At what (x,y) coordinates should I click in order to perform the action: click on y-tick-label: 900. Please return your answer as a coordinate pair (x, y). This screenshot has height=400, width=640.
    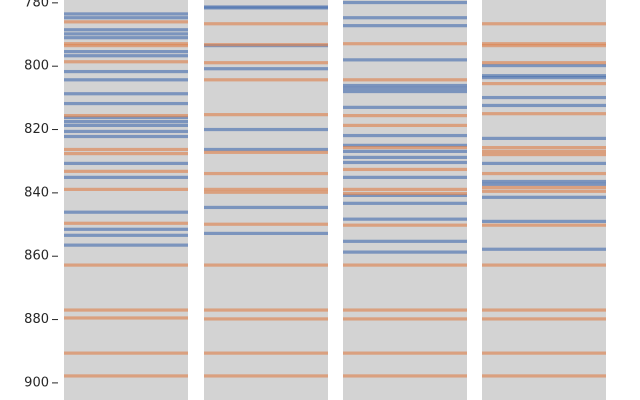
    Looking at the image, I should click on (36, 382).